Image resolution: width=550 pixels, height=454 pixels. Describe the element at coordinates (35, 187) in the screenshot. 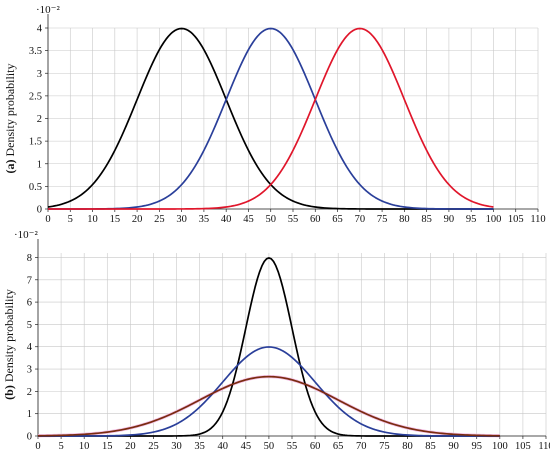

I see `y-tick-label: 0.5` at that location.